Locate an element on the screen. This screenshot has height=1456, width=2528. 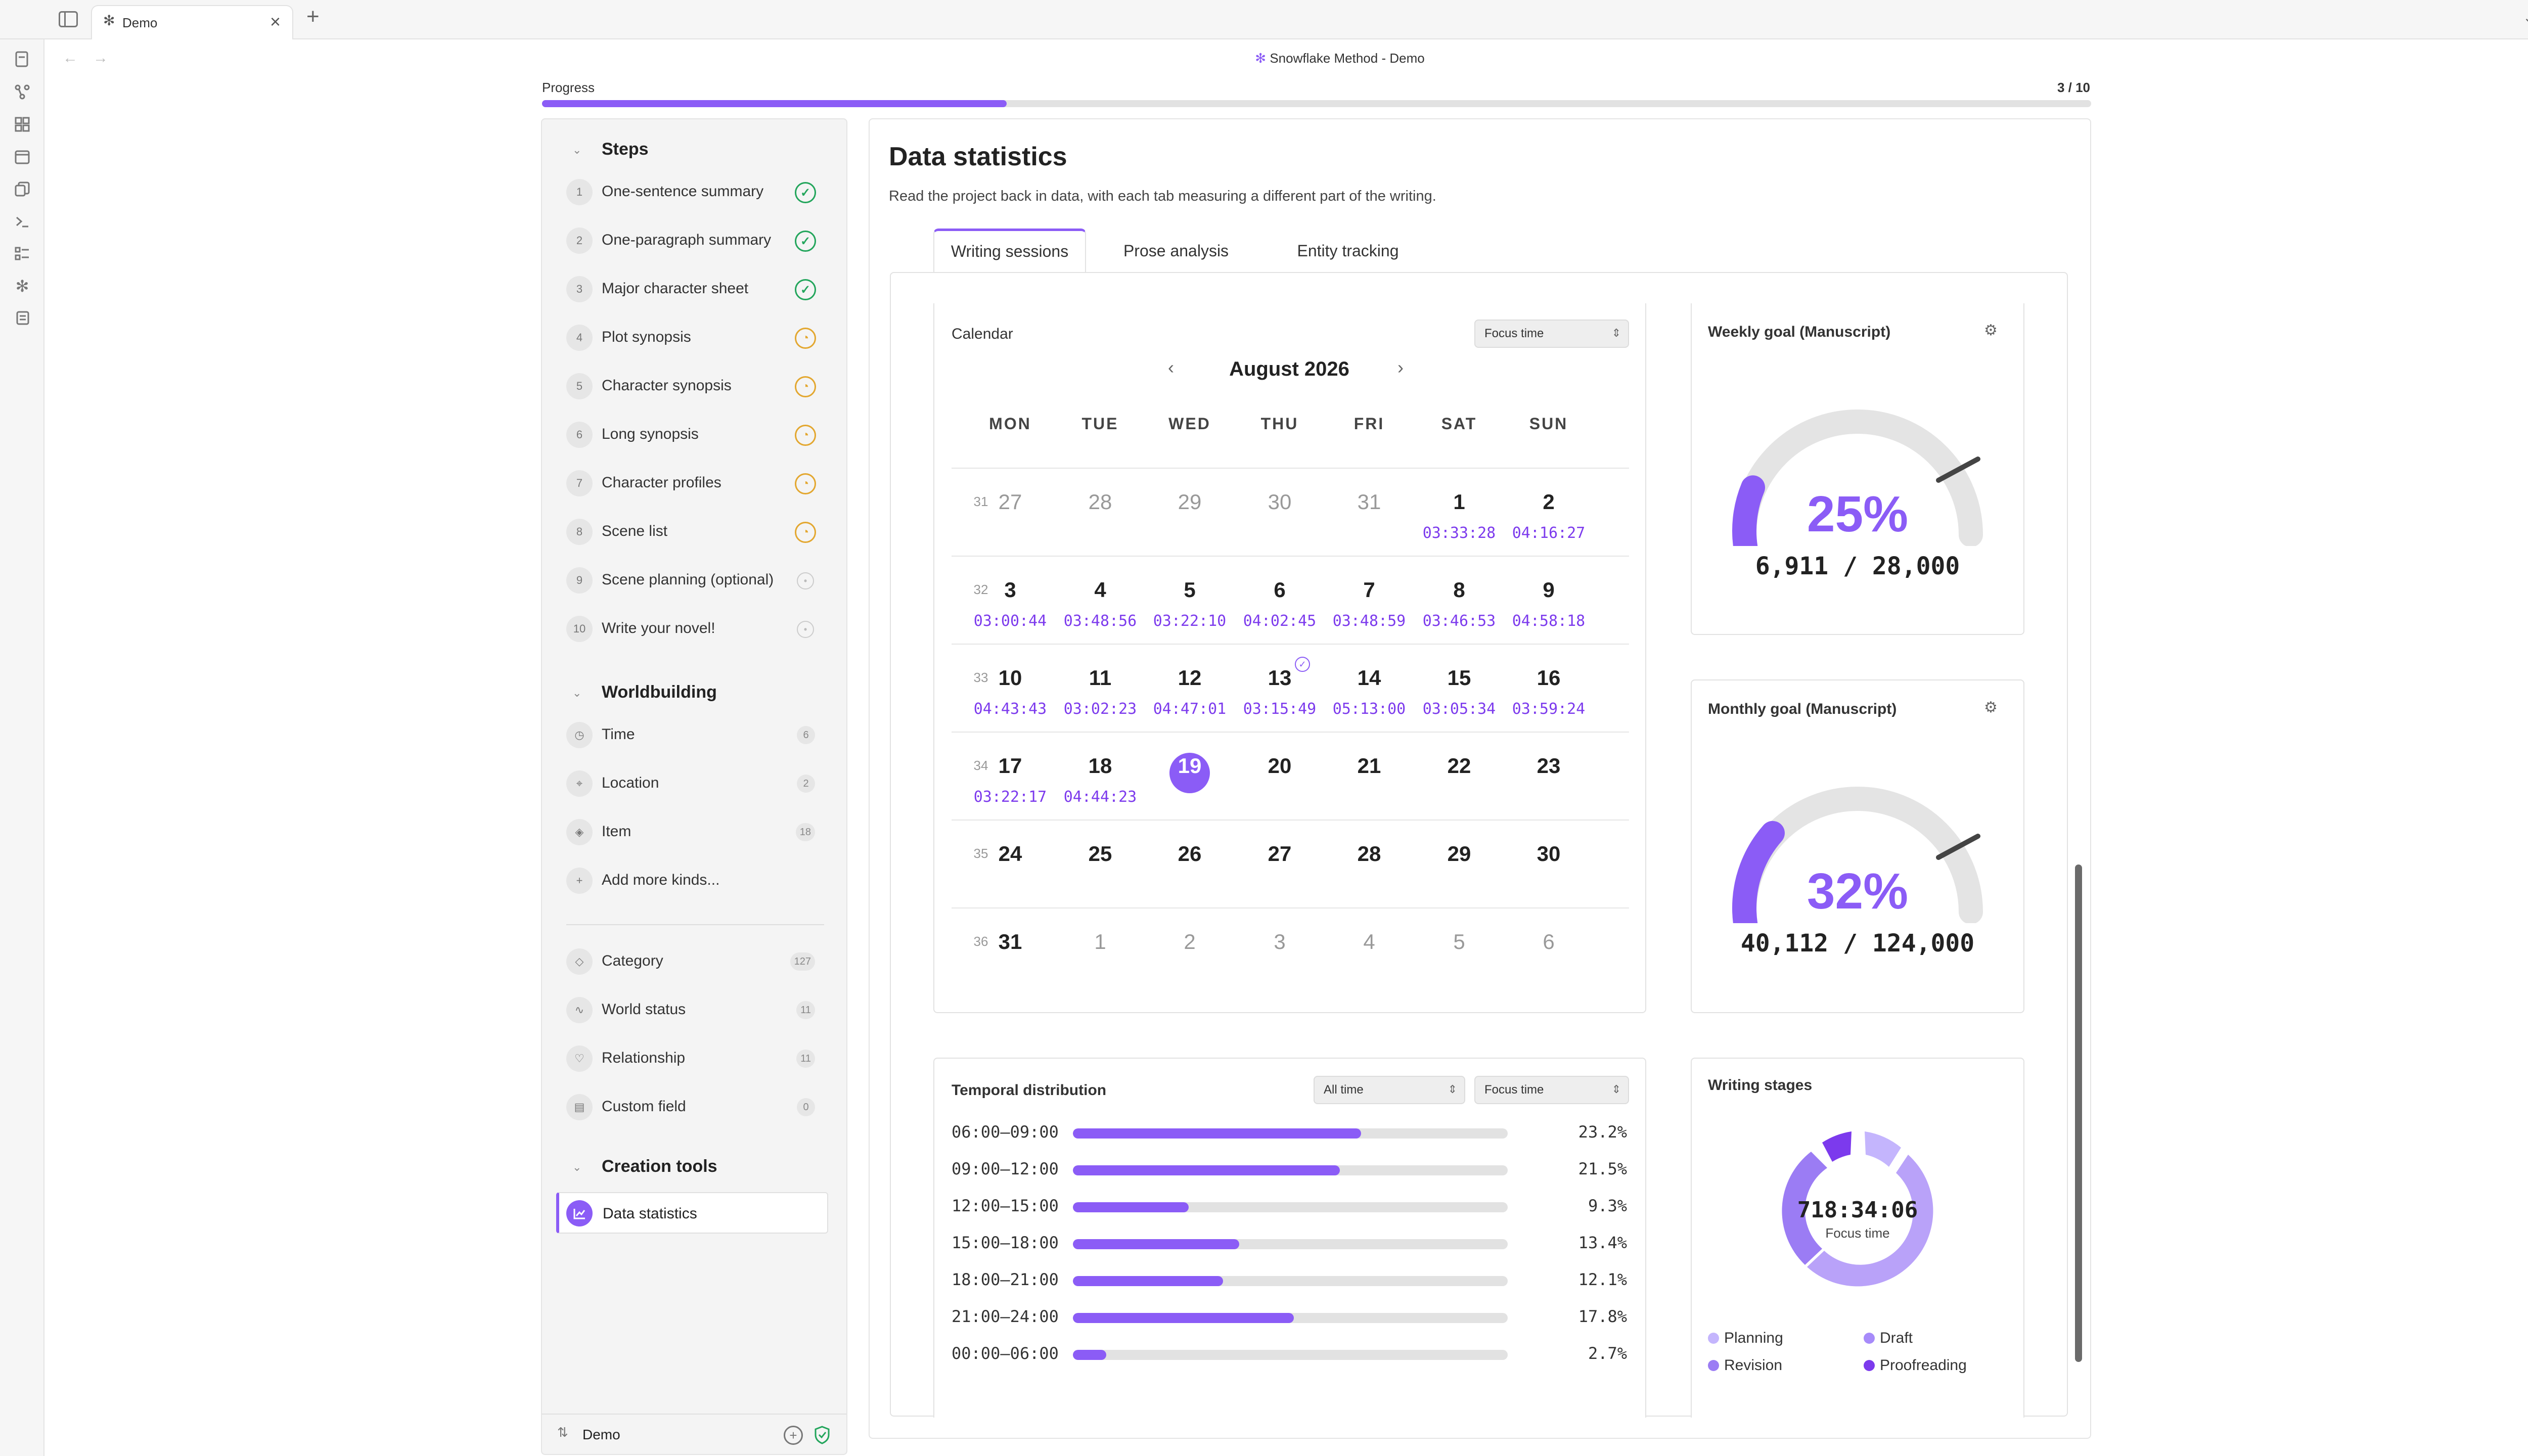
terminal-icon is located at coordinates (22, 221).